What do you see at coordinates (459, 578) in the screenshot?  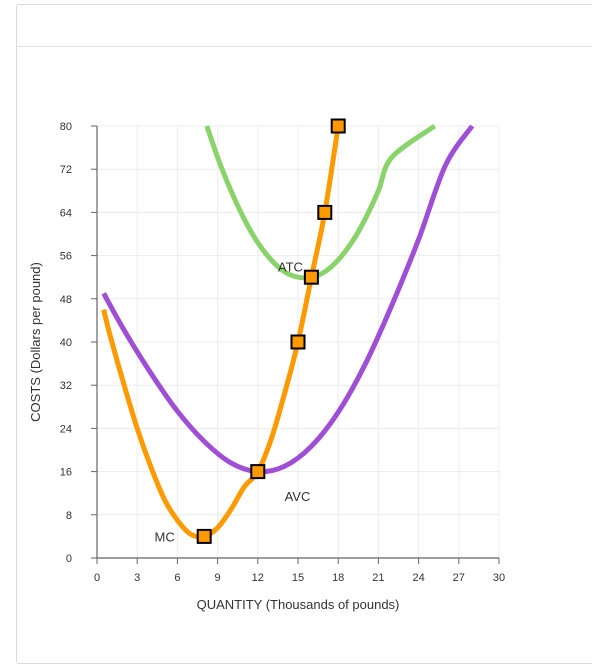 I see `x-tick-label-27: 27` at bounding box center [459, 578].